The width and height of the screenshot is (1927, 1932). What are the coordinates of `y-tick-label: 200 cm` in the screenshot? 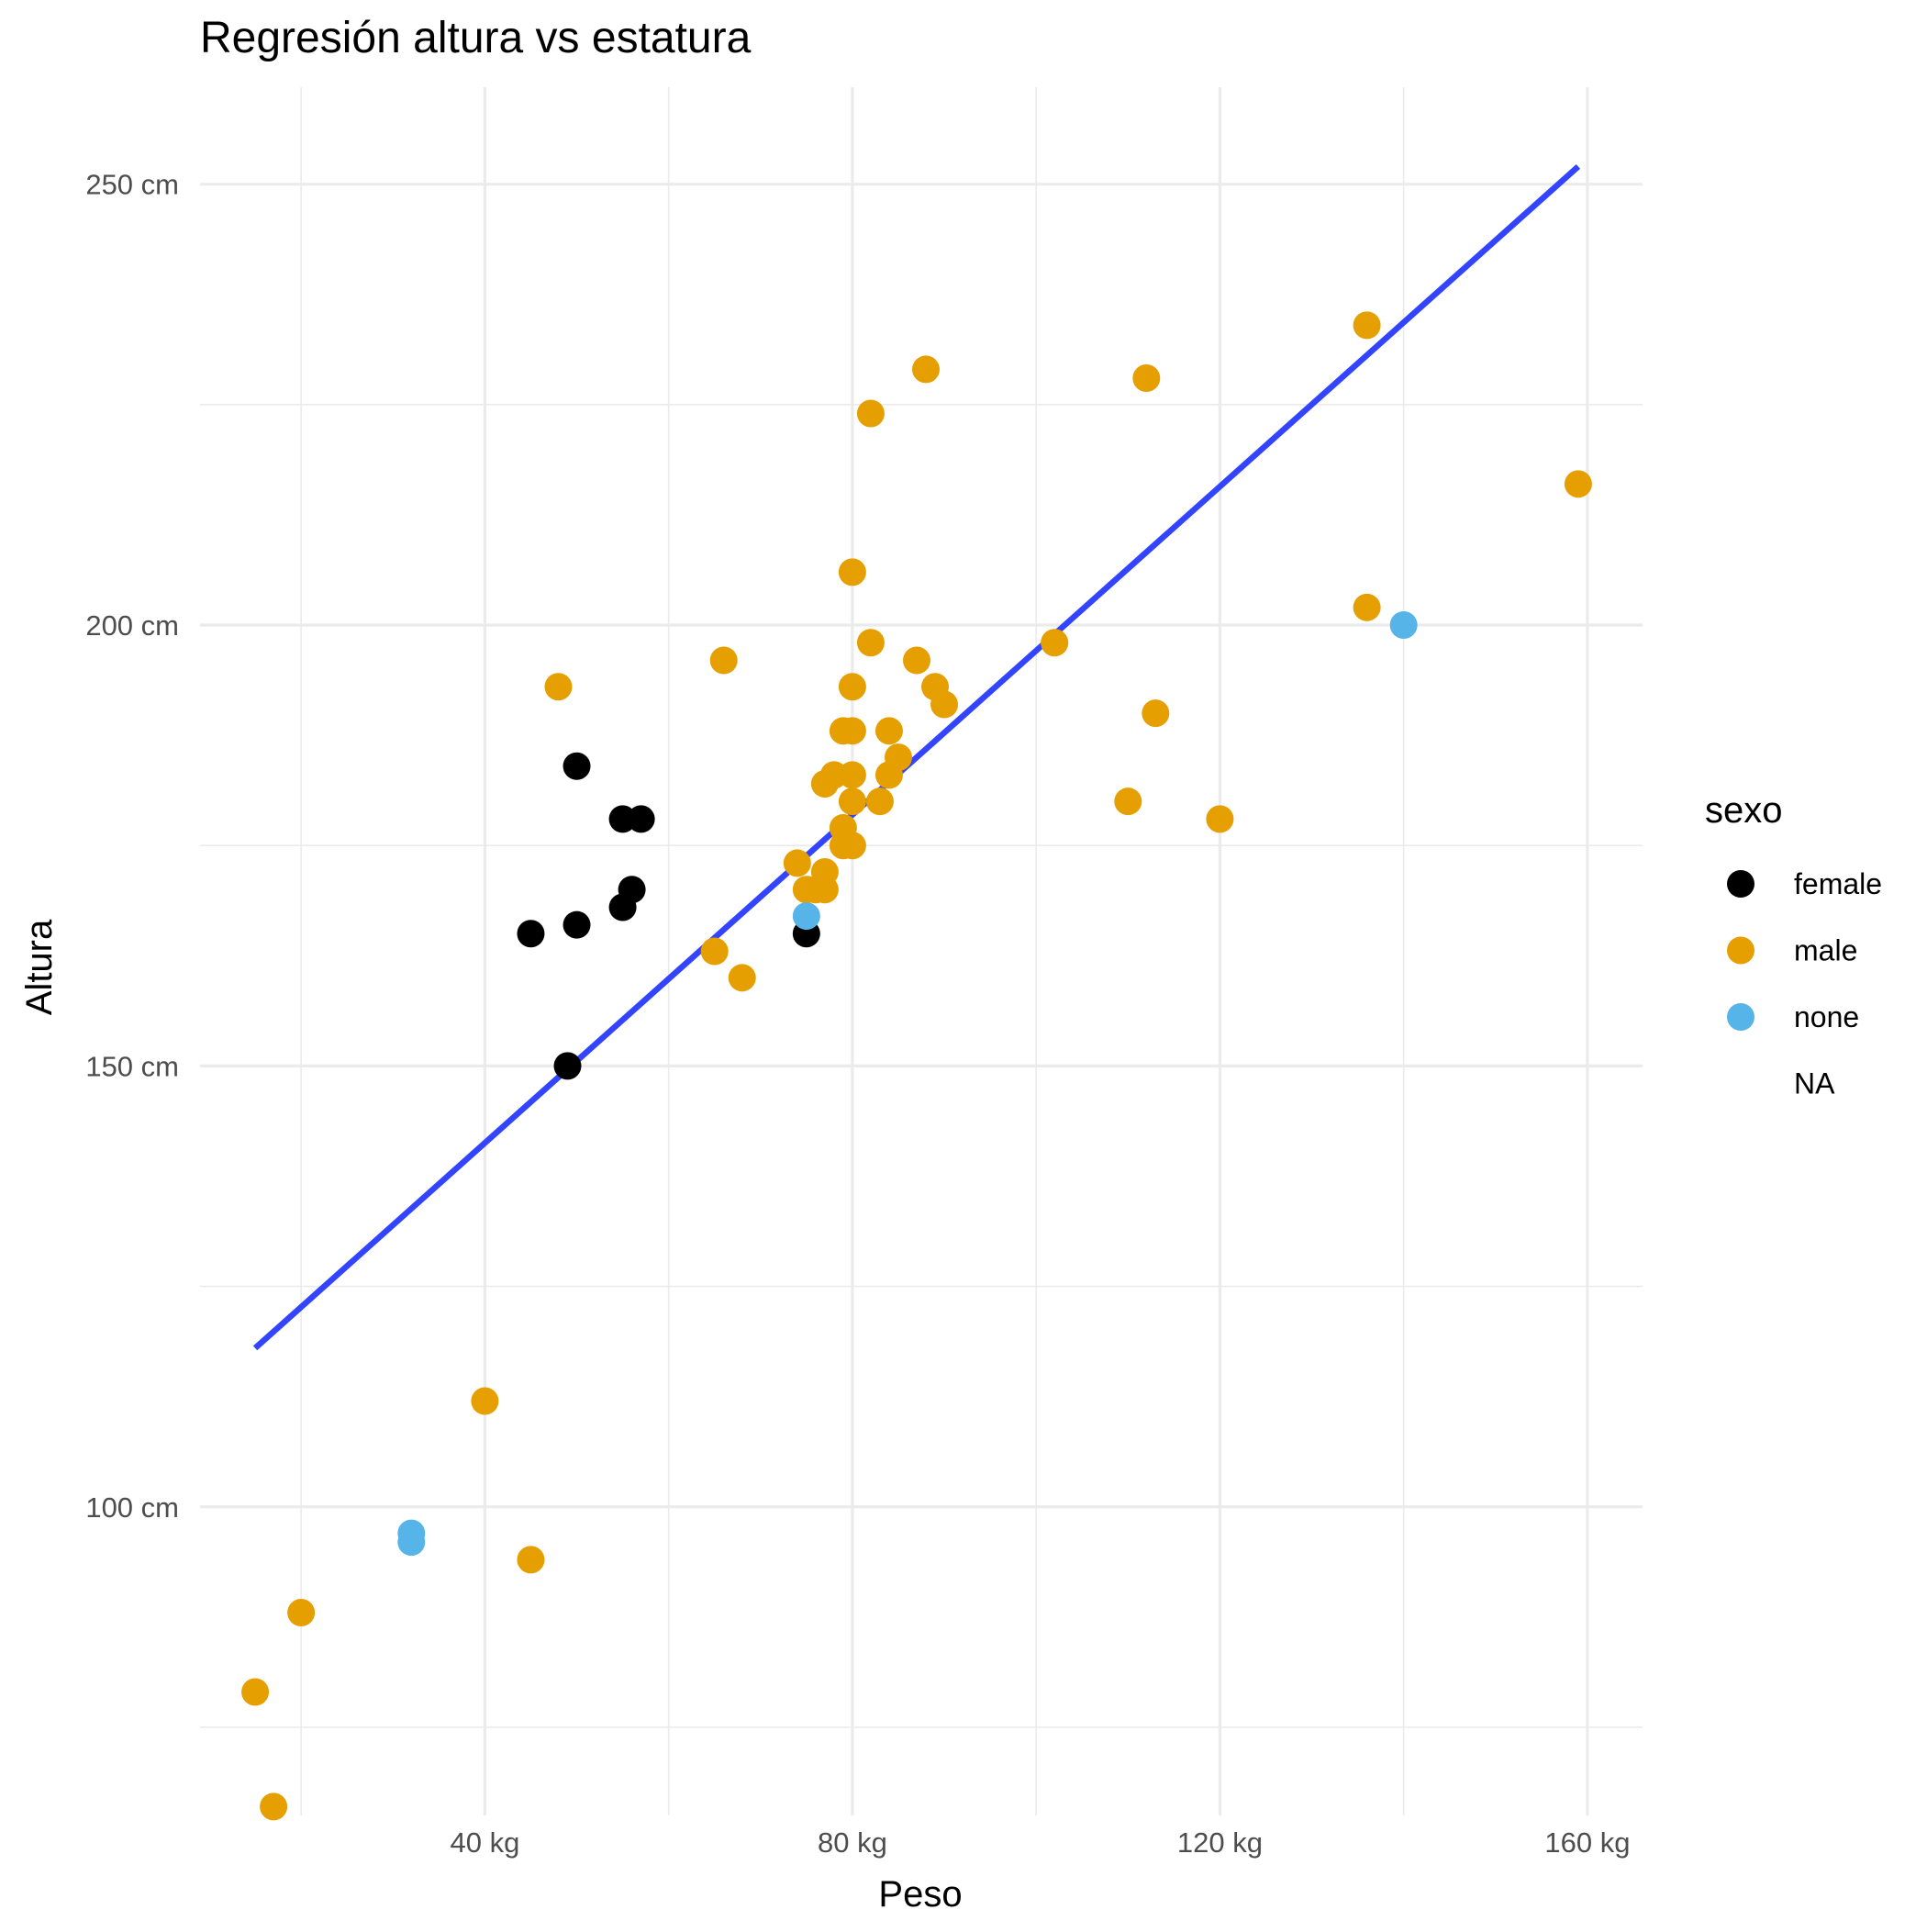 It's located at (132, 625).